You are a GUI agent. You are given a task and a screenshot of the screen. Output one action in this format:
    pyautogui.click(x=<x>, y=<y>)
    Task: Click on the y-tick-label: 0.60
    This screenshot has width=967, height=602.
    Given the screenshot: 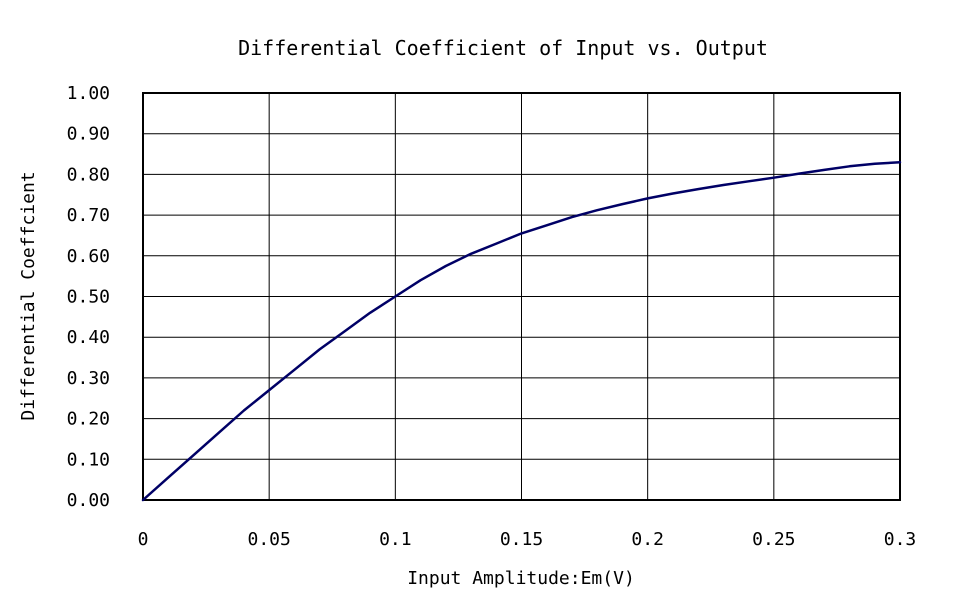 What is the action you would take?
    pyautogui.click(x=88, y=256)
    